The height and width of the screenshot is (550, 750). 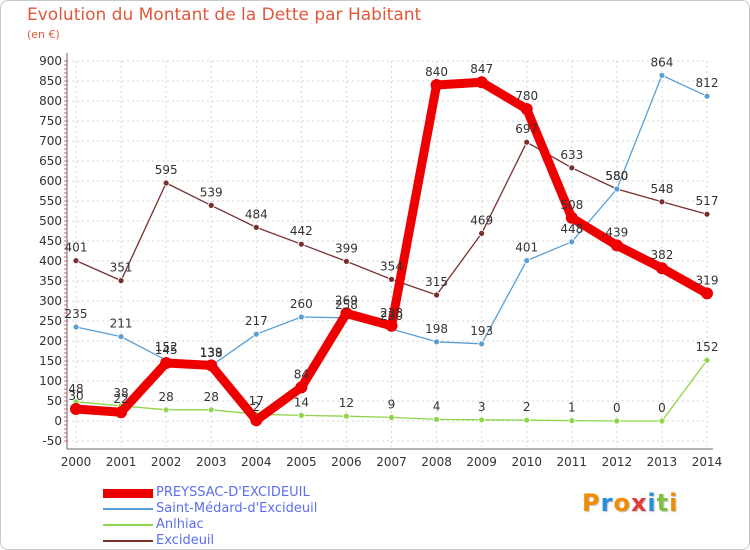 What do you see at coordinates (301, 402) in the screenshot?
I see `data-label: 14` at bounding box center [301, 402].